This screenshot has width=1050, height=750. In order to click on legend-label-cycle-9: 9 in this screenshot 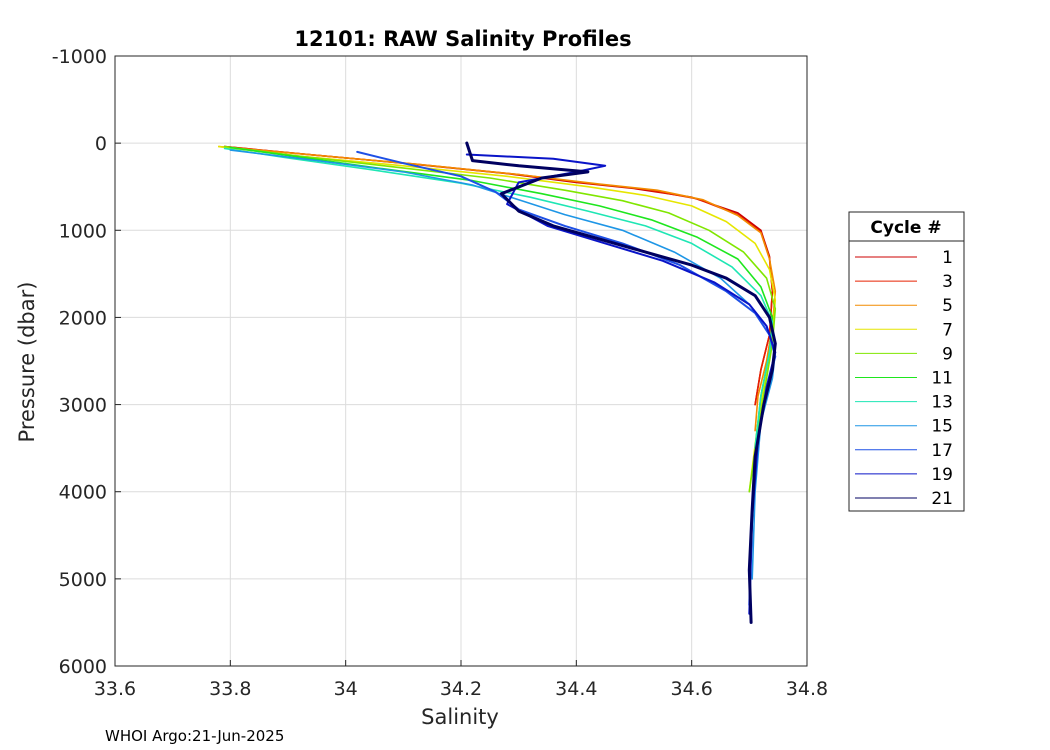, I will do `click(947, 354)`.